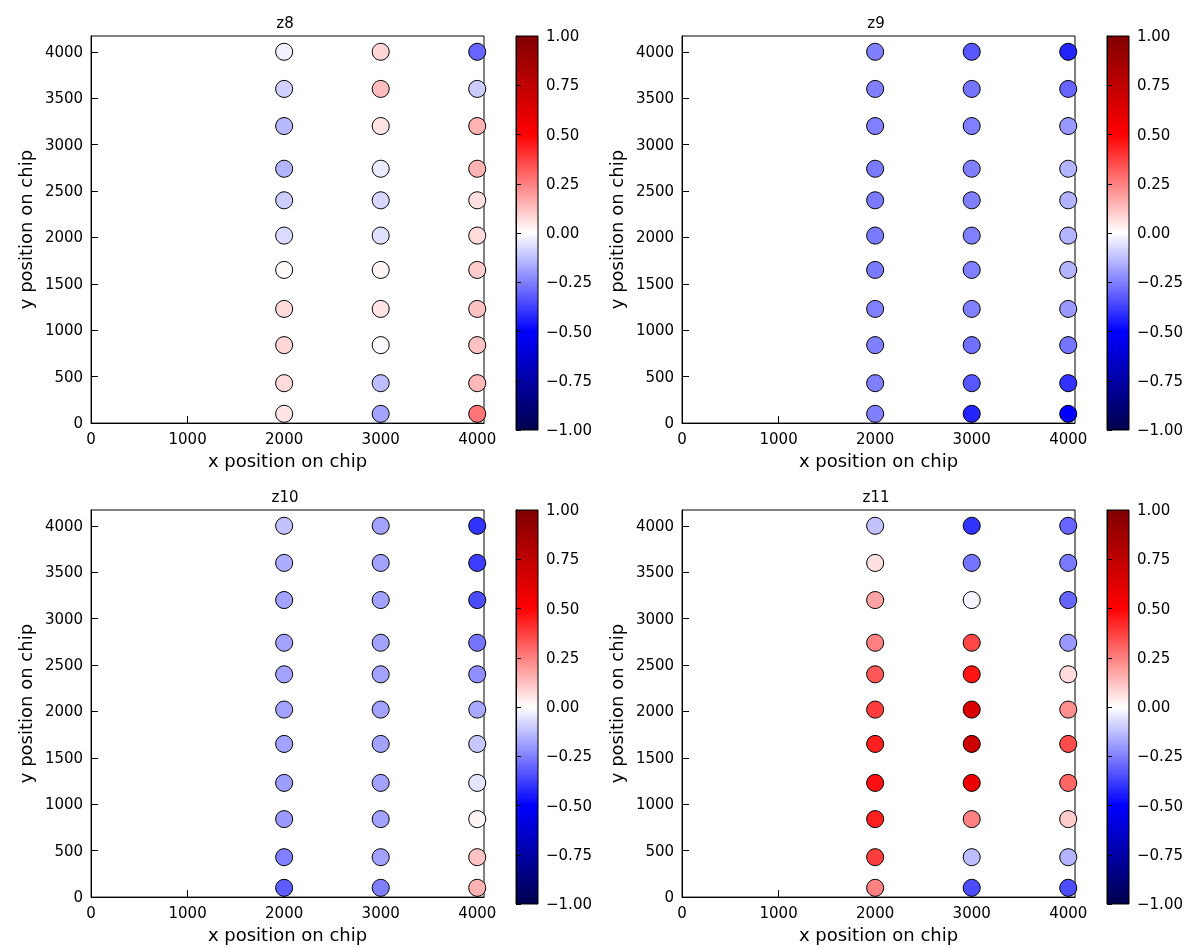  What do you see at coordinates (1160, 854) in the screenshot?
I see `color-bar-label: −0.75` at bounding box center [1160, 854].